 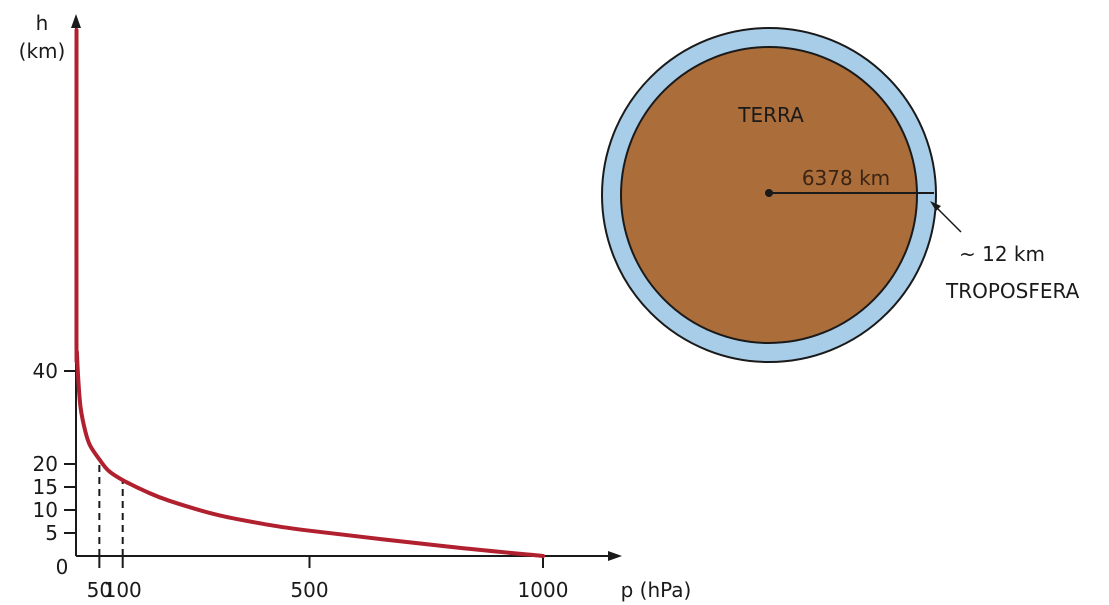 What do you see at coordinates (846, 178) in the screenshot?
I see `radius-label: 6378 km` at bounding box center [846, 178].